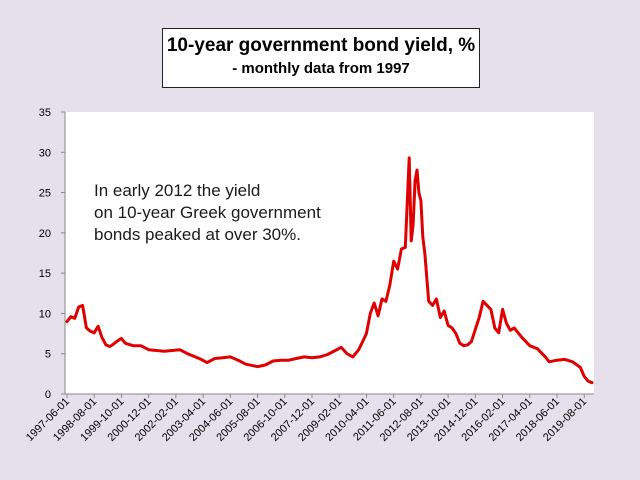  What do you see at coordinates (45, 314) in the screenshot?
I see `y-tick-label: 10` at bounding box center [45, 314].